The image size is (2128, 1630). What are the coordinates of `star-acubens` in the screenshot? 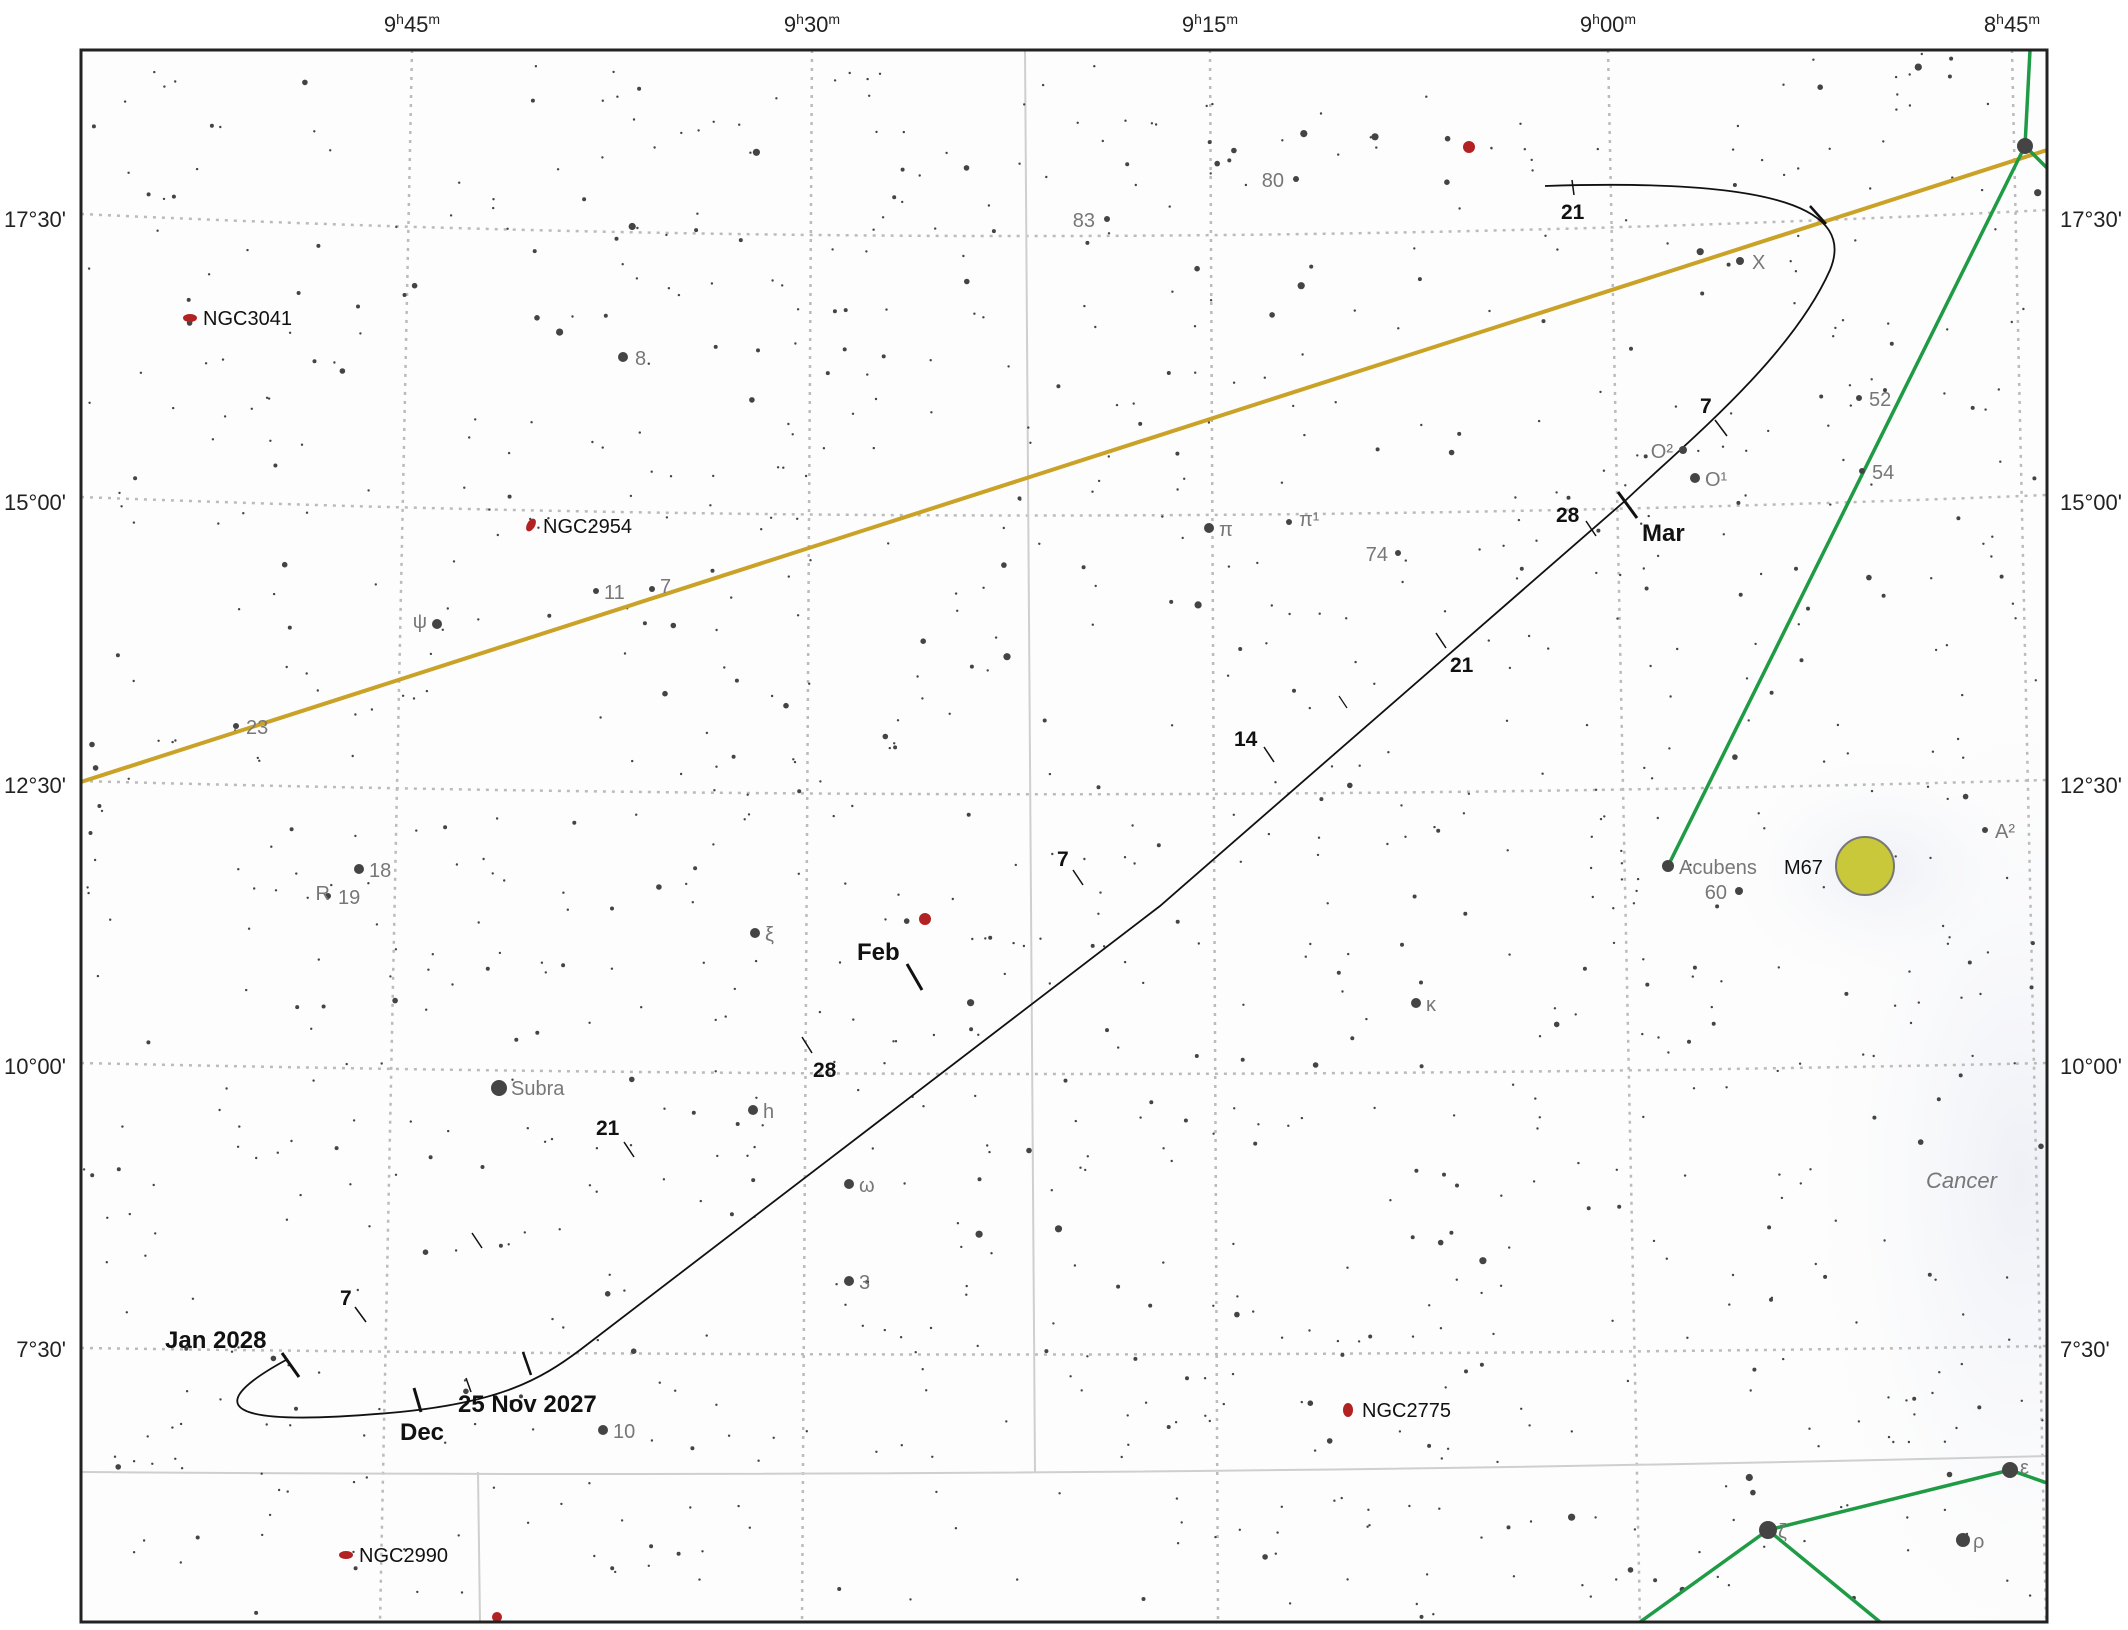 It's located at (1668, 866).